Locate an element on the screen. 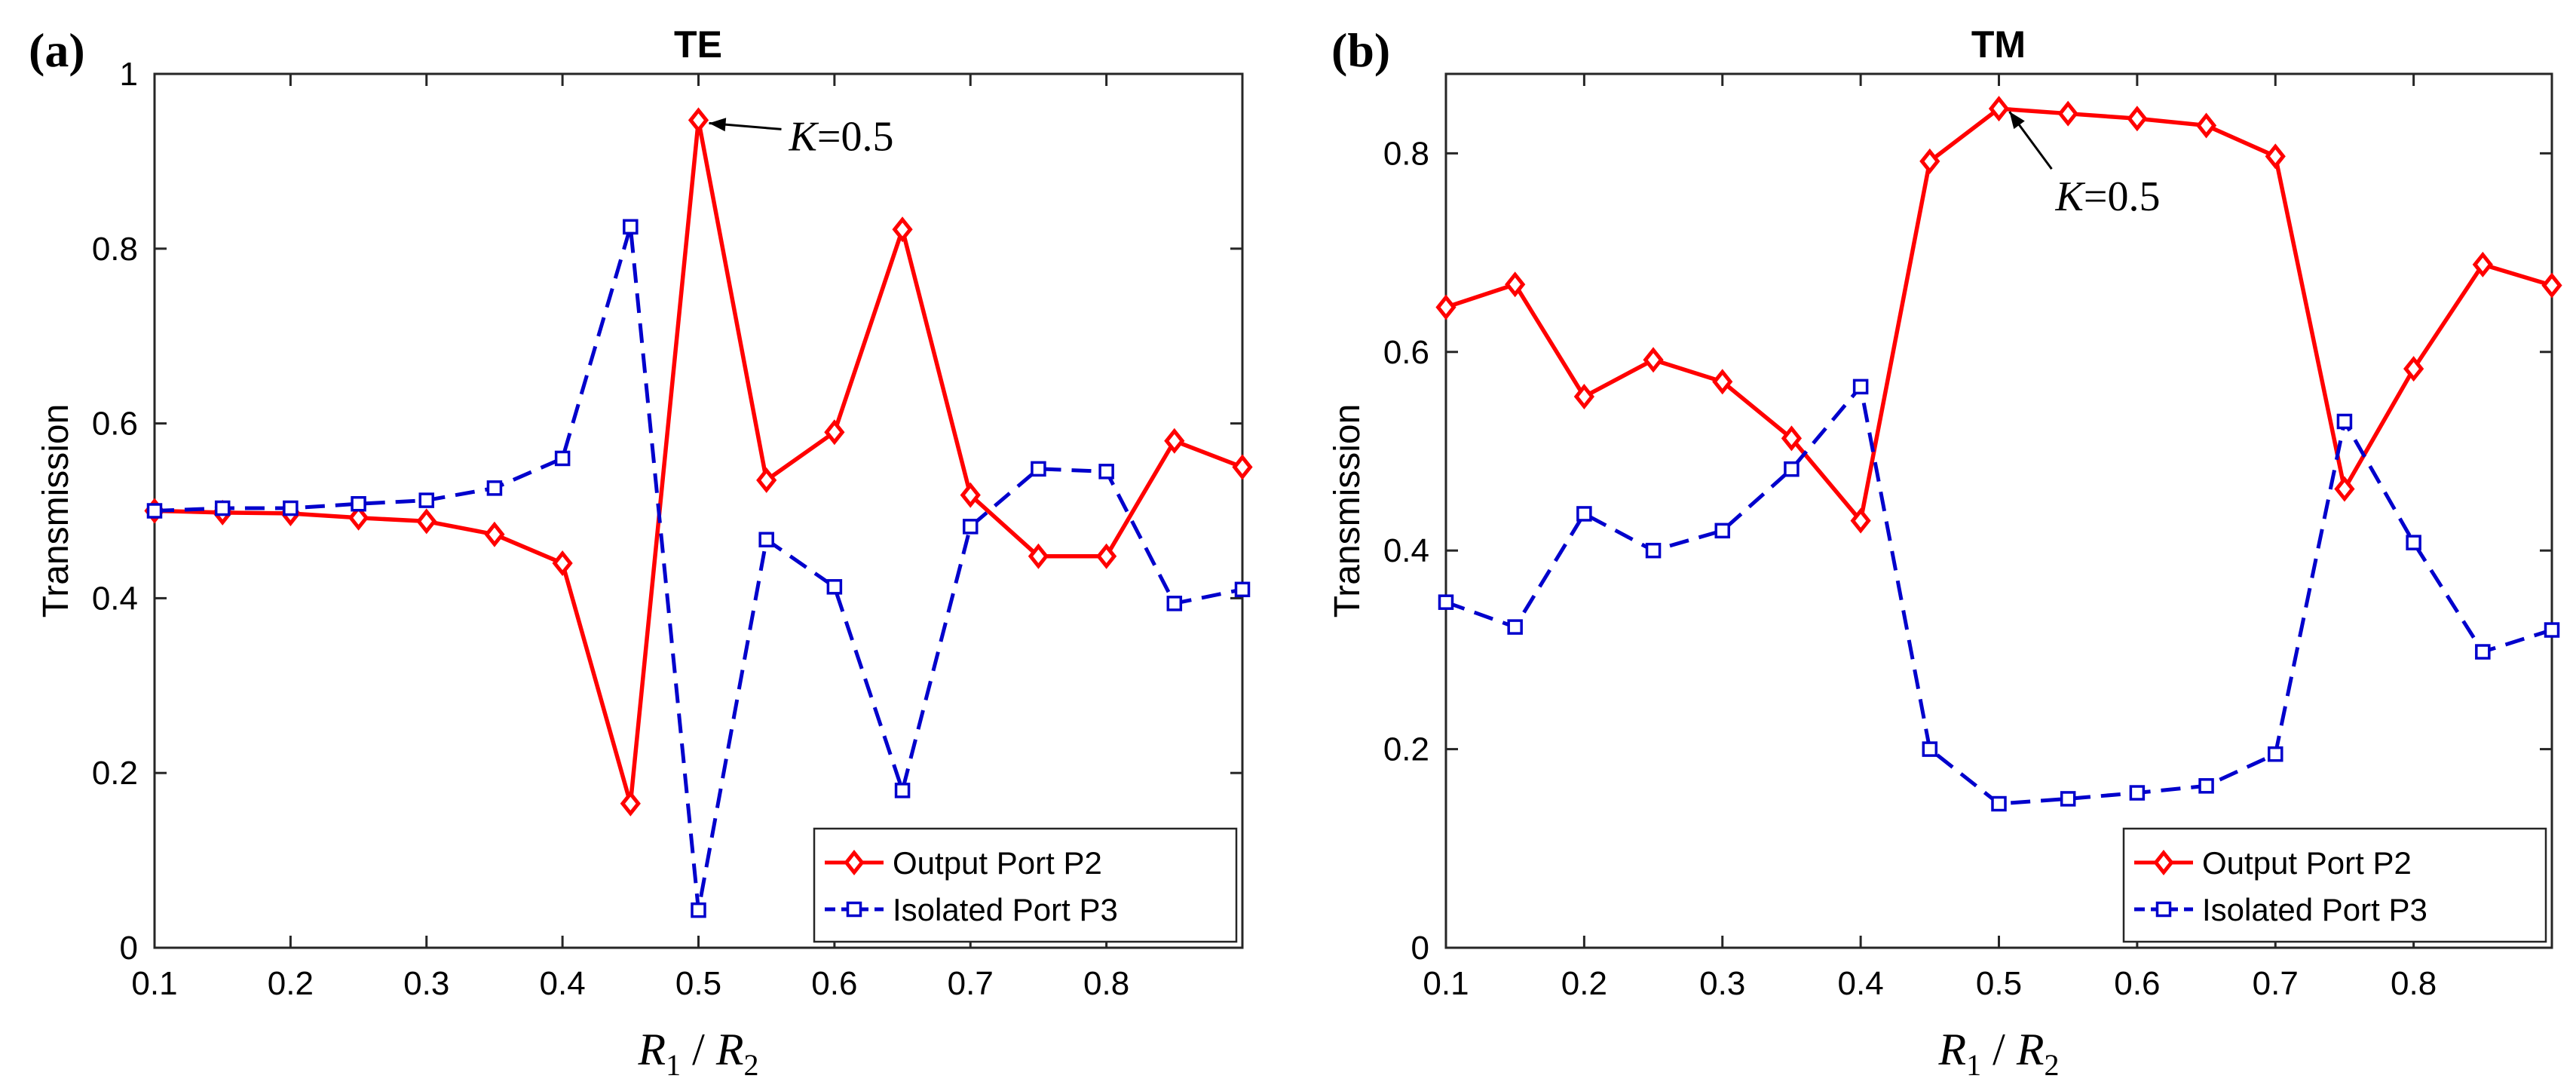  y-tick-label: 0.4 is located at coordinates (1406, 550).